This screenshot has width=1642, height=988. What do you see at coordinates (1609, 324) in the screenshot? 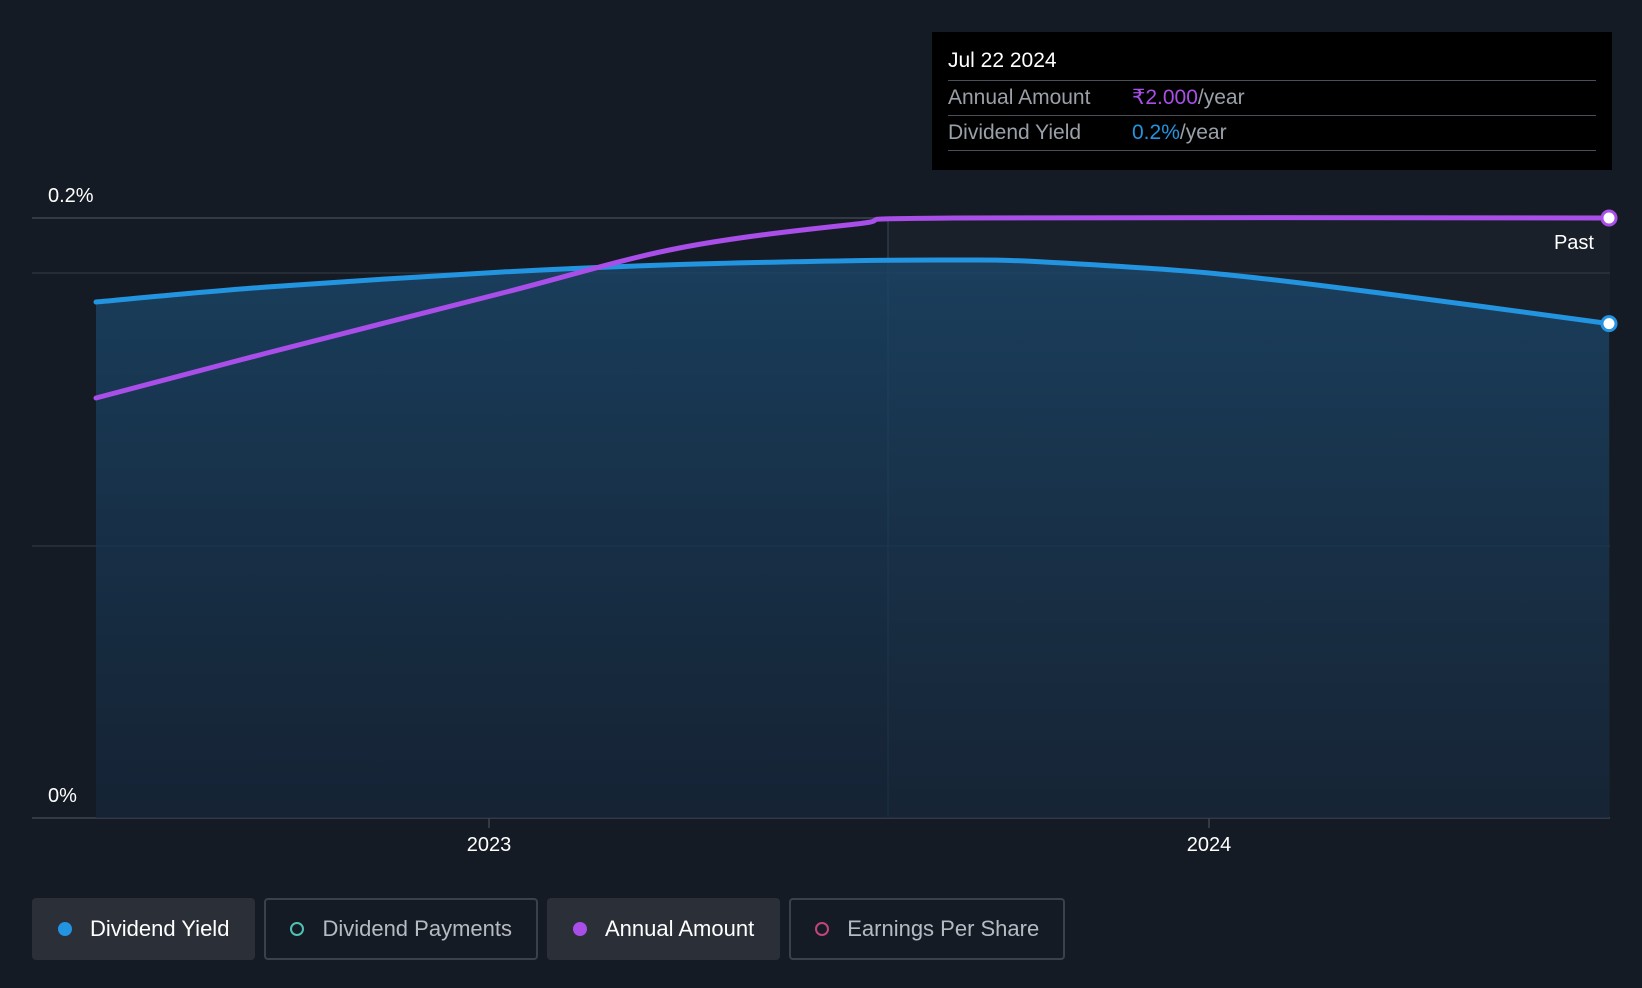
I see `dividend-yield-end-marker` at bounding box center [1609, 324].